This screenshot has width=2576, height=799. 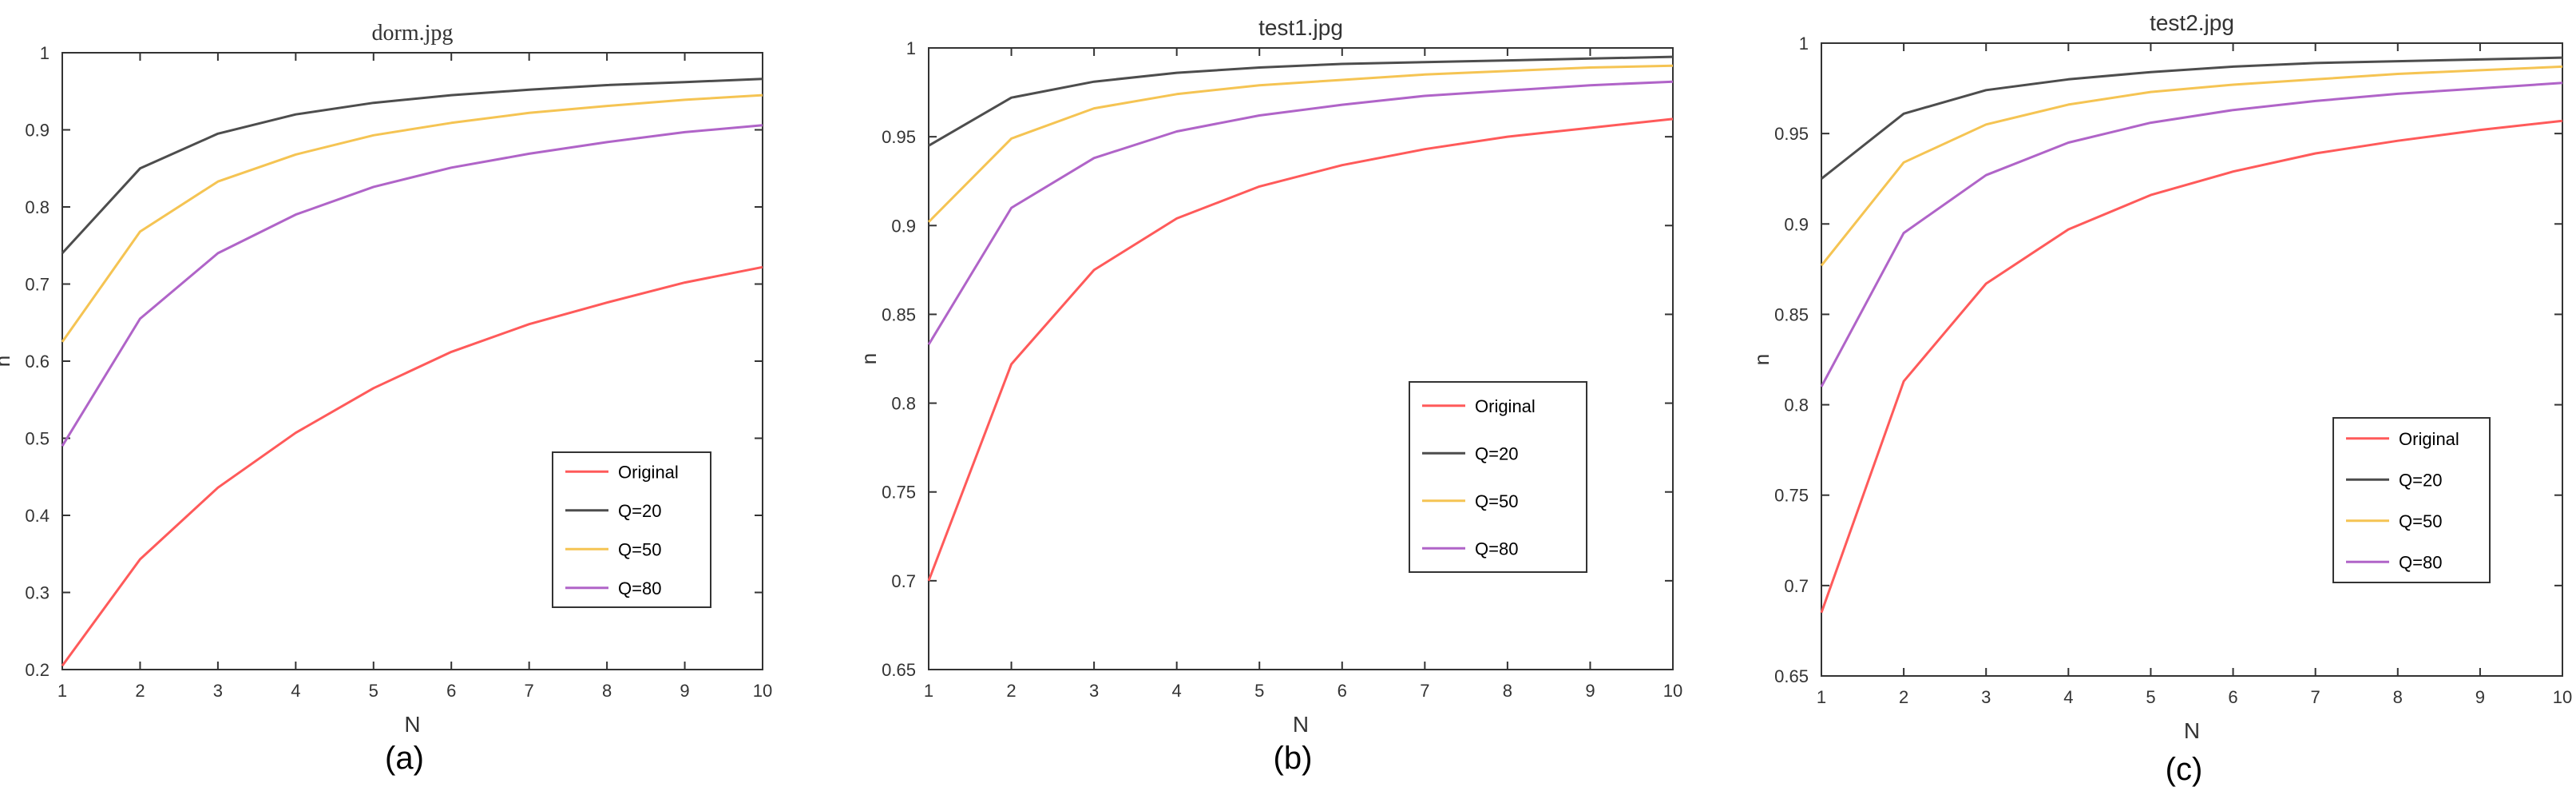 I want to click on y-tick-label: 0.2, so click(x=37, y=670).